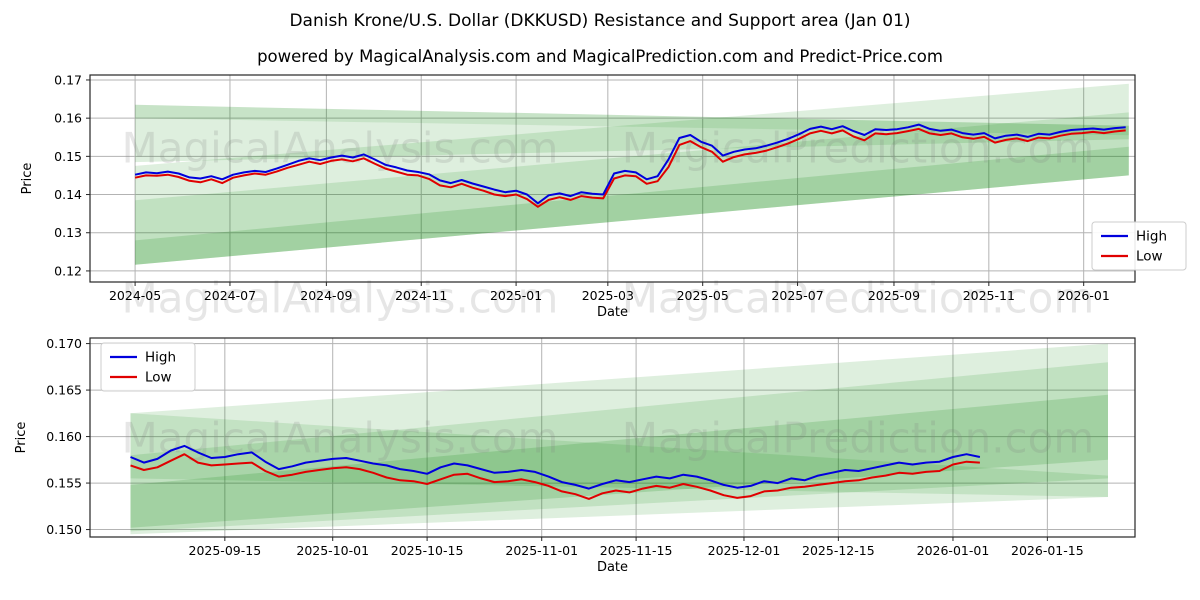  I want to click on y-tick-label: 0.12, so click(68, 270).